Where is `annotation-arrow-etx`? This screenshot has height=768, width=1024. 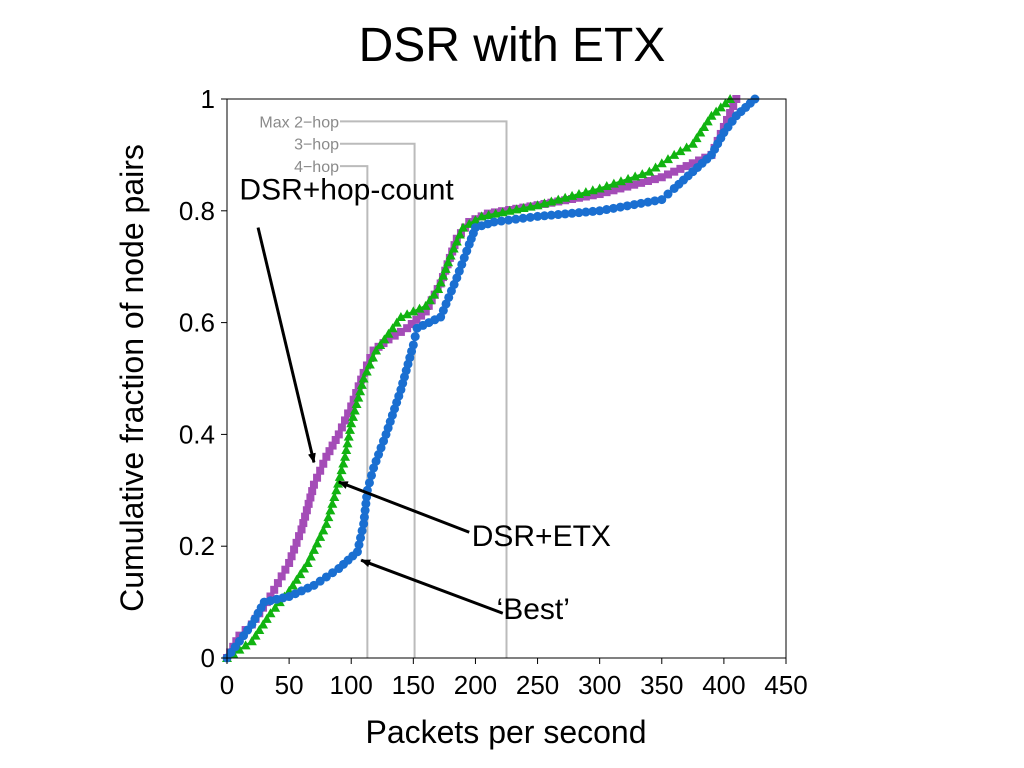
annotation-arrow-etx is located at coordinates (403, 507).